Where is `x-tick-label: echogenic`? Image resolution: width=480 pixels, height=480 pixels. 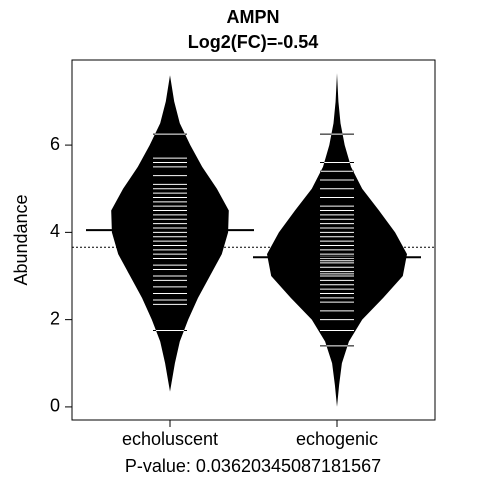 x-tick-label: echogenic is located at coordinates (337, 439).